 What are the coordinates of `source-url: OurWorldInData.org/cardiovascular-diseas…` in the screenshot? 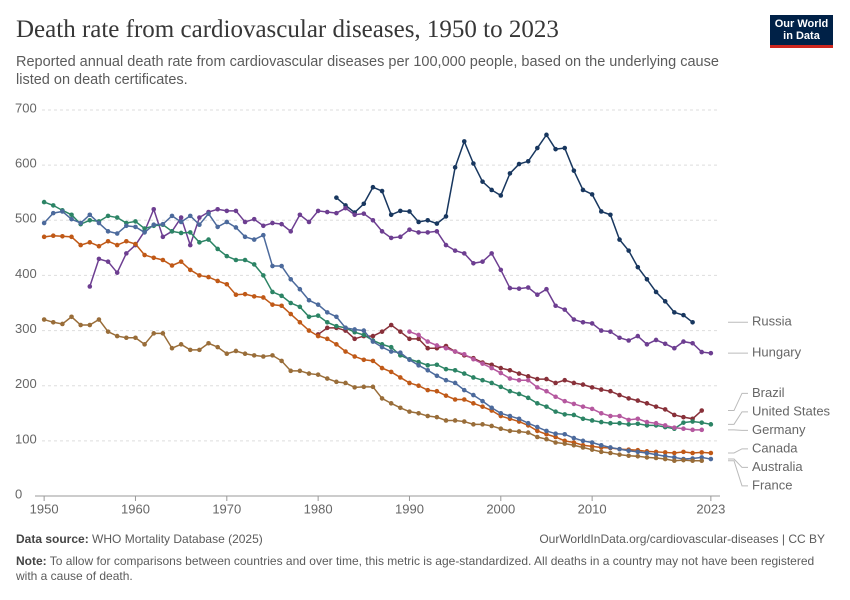 It's located at (682, 539).